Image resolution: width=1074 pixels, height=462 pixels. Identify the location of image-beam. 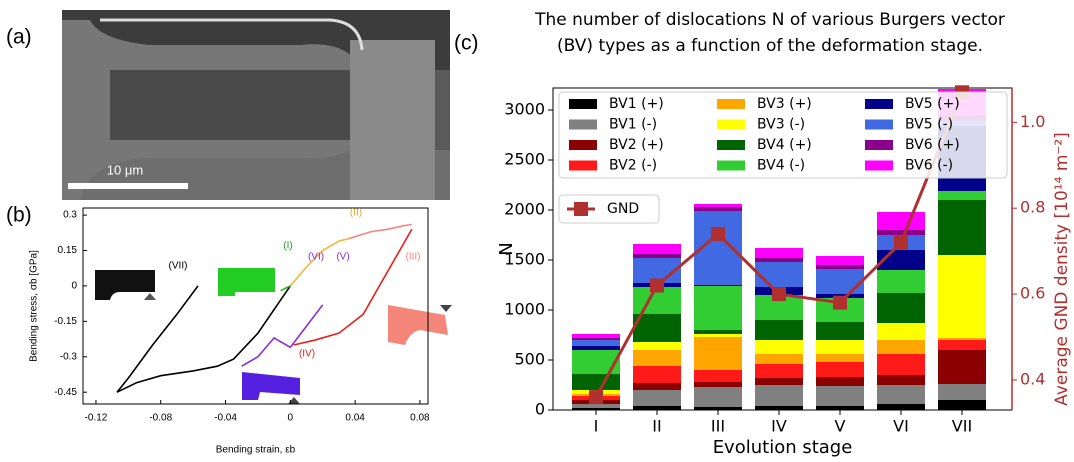
(235, 105).